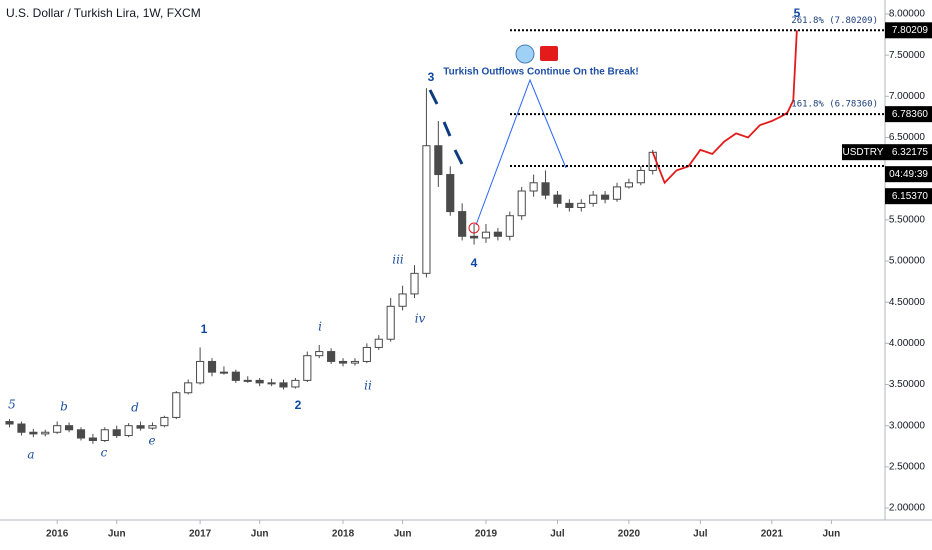 The width and height of the screenshot is (932, 550). Describe the element at coordinates (724, 107) in the screenshot. I see `projection-line` at that location.